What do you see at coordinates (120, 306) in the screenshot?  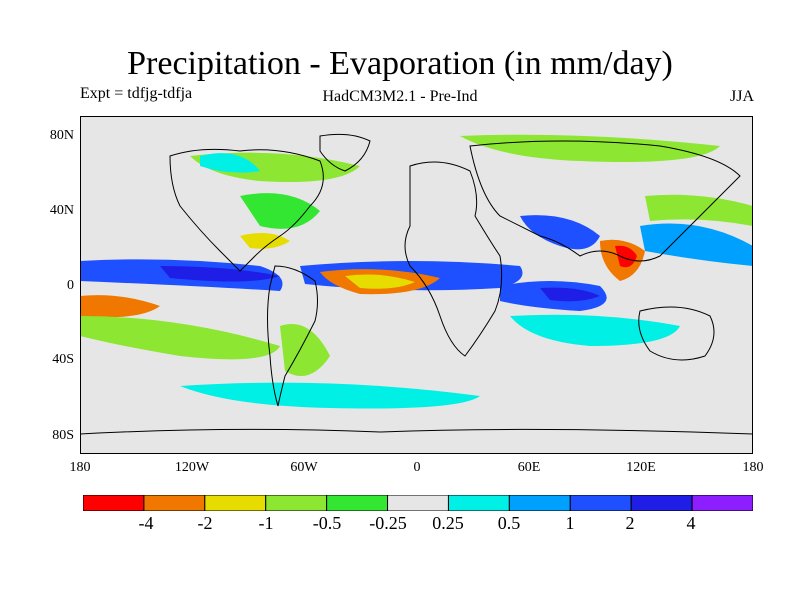 I see `east-pacific-orange` at bounding box center [120, 306].